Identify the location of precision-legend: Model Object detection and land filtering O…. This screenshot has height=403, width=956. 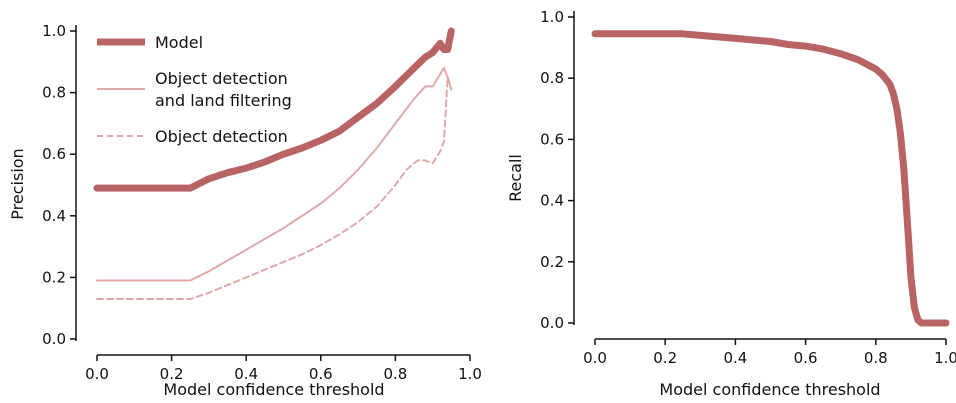
(194, 89).